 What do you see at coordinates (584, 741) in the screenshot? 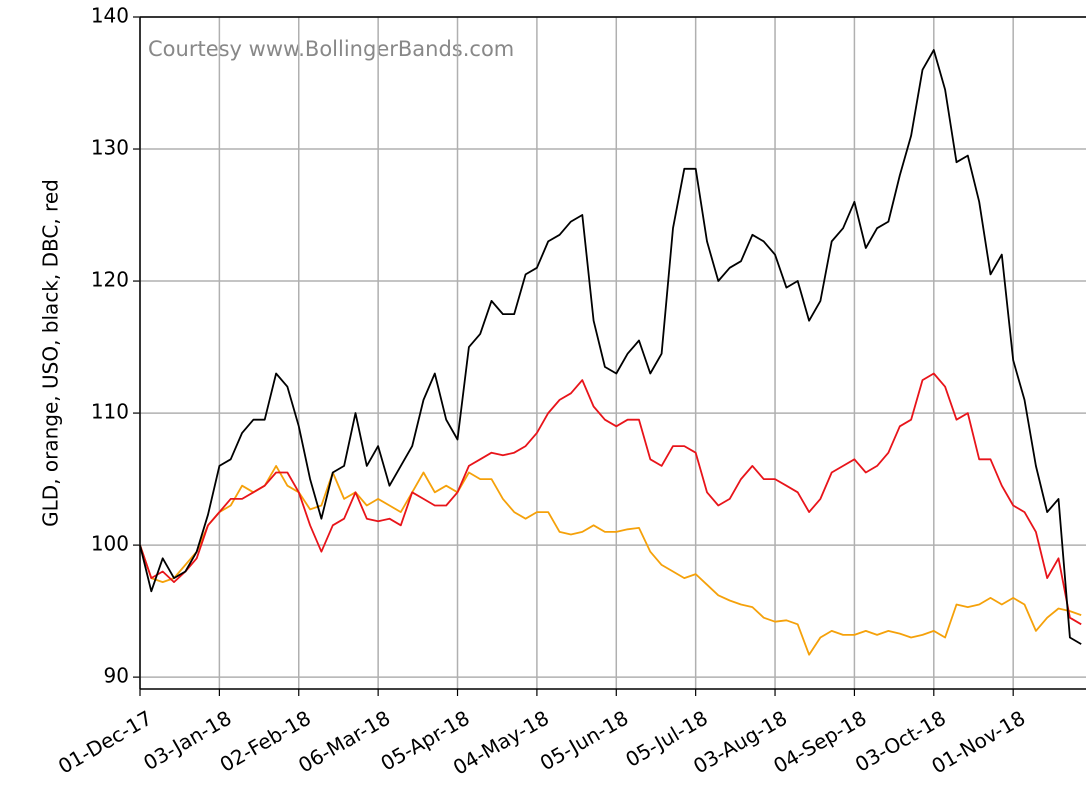
I see `x-tick-label: 05-Jun-18` at bounding box center [584, 741].